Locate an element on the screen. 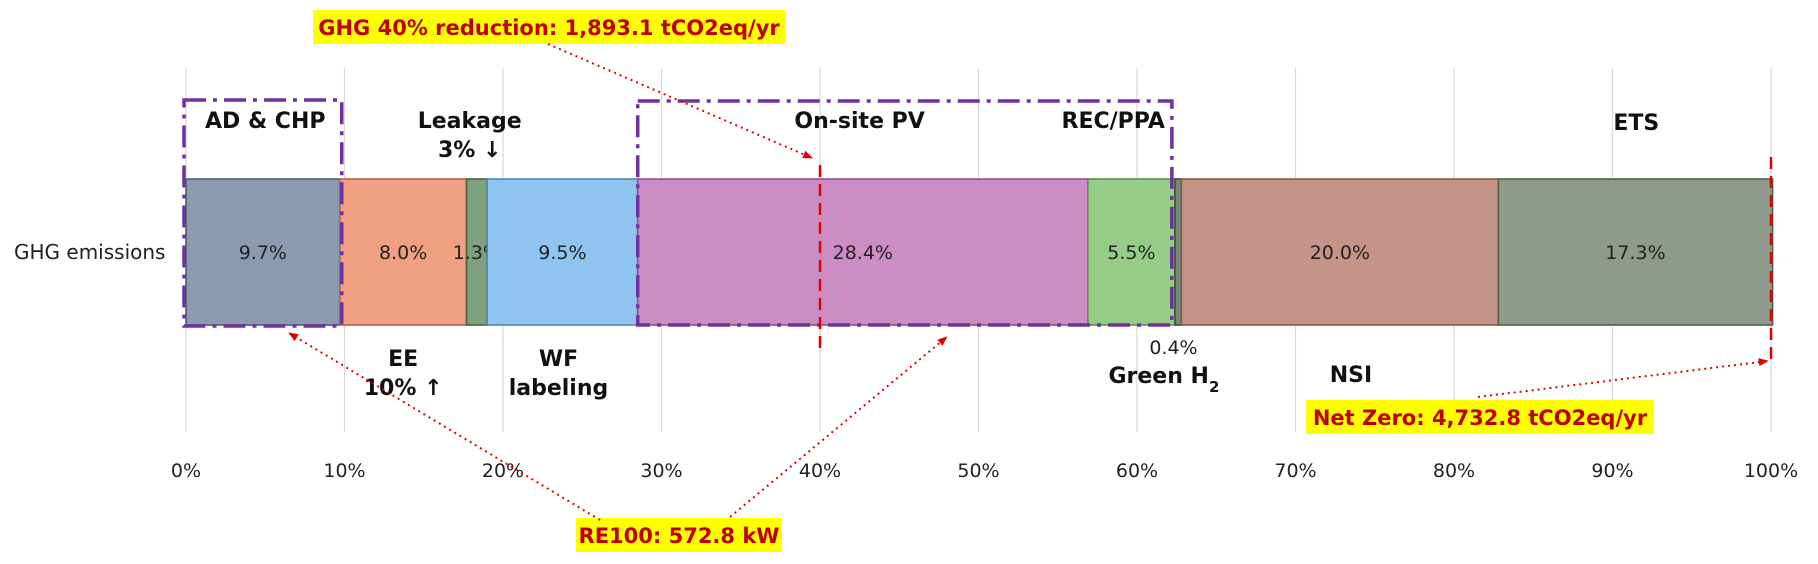 The image size is (1818, 564). x-tick-label: 40% is located at coordinates (820, 471).